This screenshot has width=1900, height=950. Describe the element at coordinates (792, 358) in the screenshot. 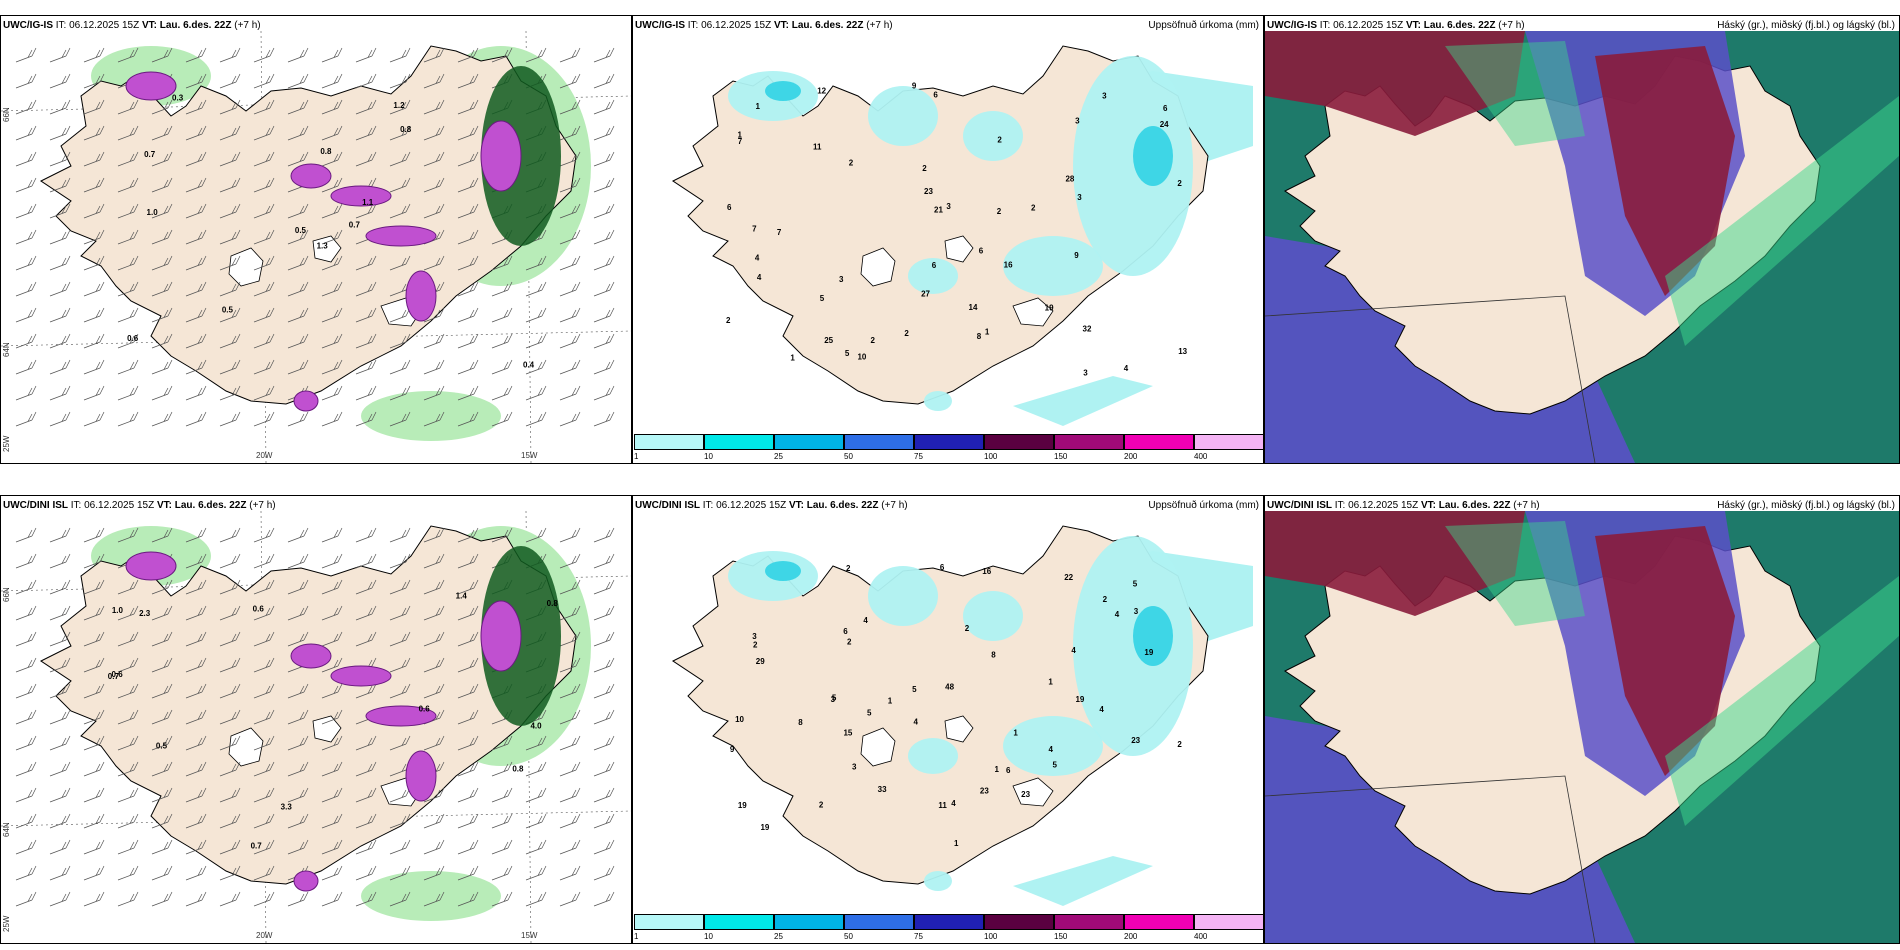

I see `map-value-label: 1` at that location.